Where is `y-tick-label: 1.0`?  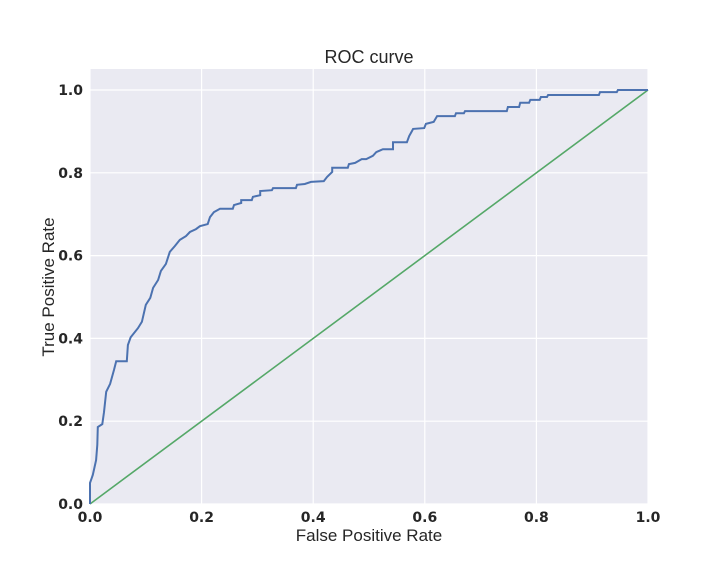
y-tick-label: 1.0 is located at coordinates (70, 91).